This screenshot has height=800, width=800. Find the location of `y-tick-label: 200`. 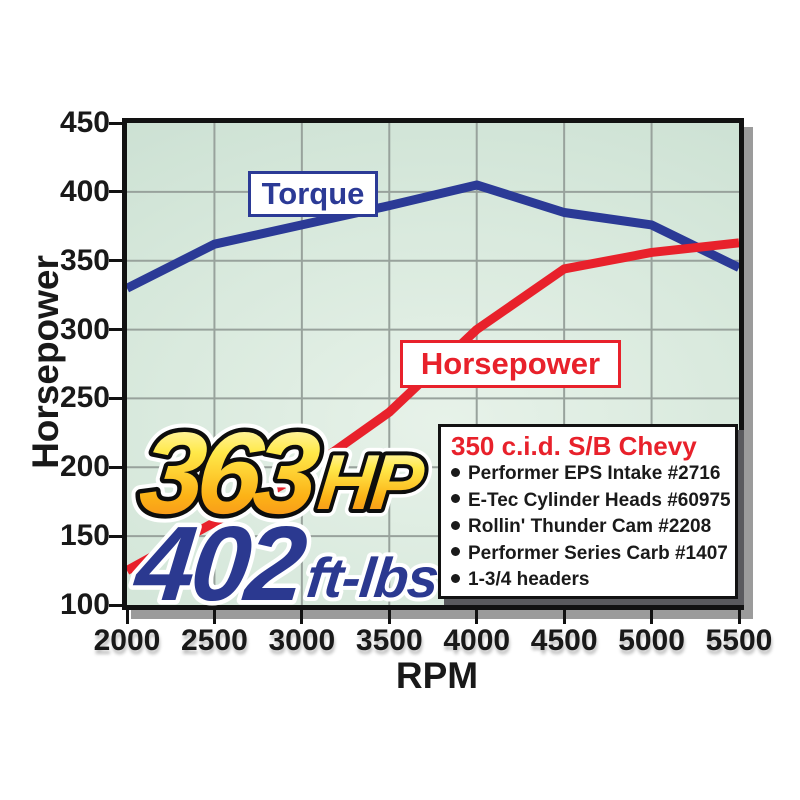

y-tick-label: 200 is located at coordinates (84, 467).